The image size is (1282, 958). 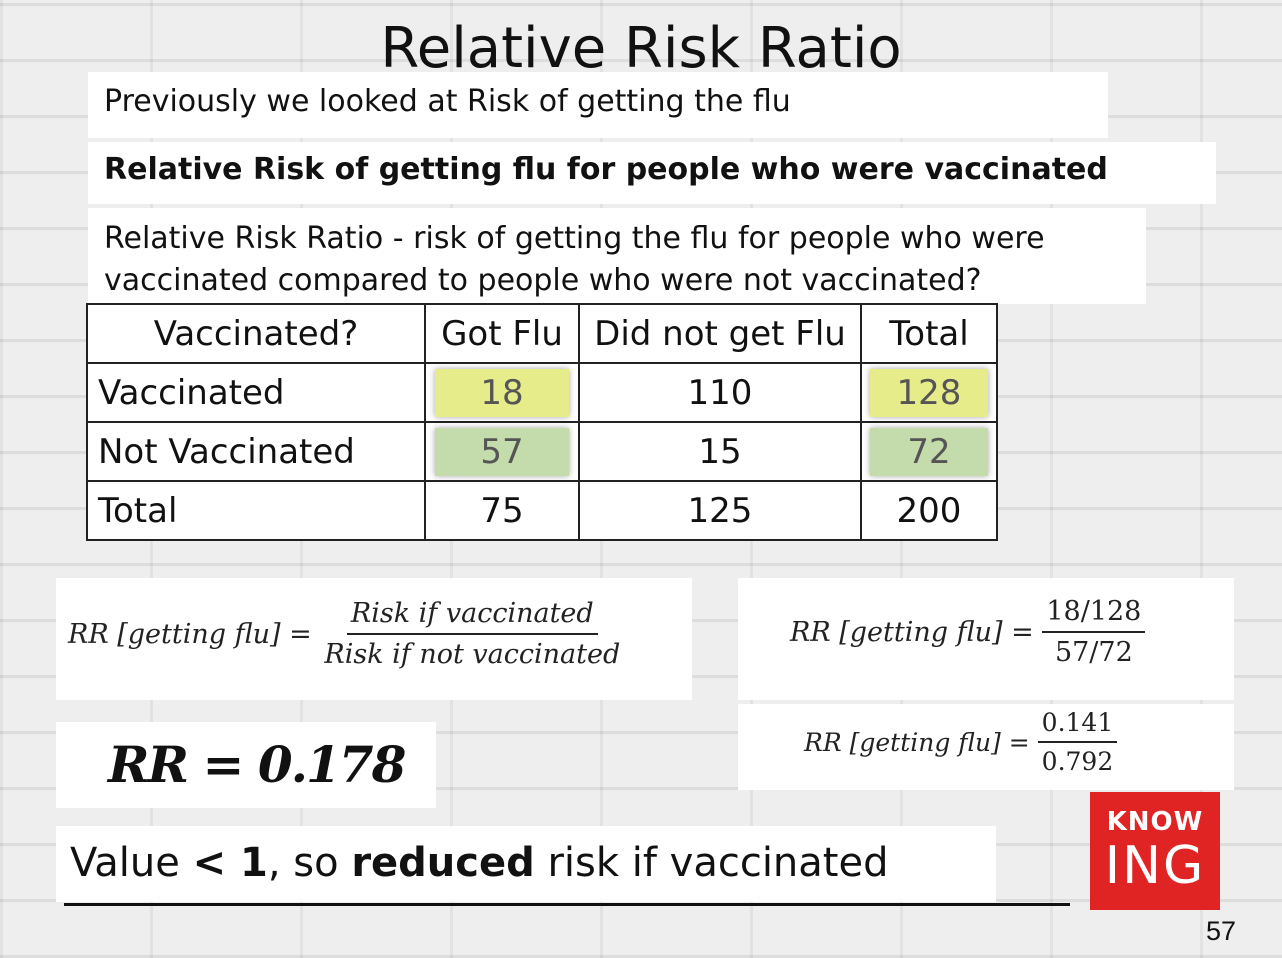 I want to click on highlighted-cell: 57, so click(x=502, y=451).